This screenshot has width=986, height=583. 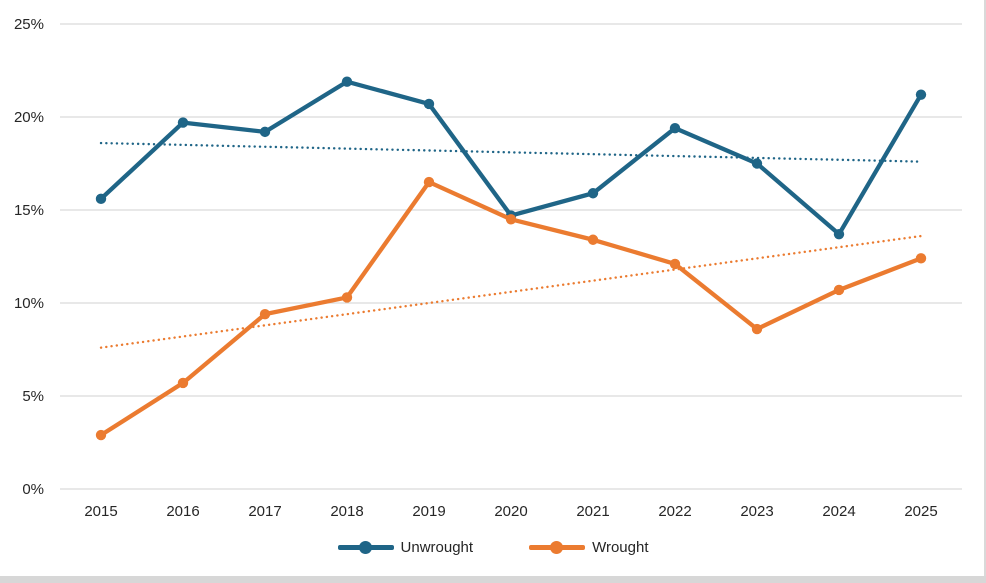 I want to click on y-axis-tick-label: 10%, so click(x=29, y=303).